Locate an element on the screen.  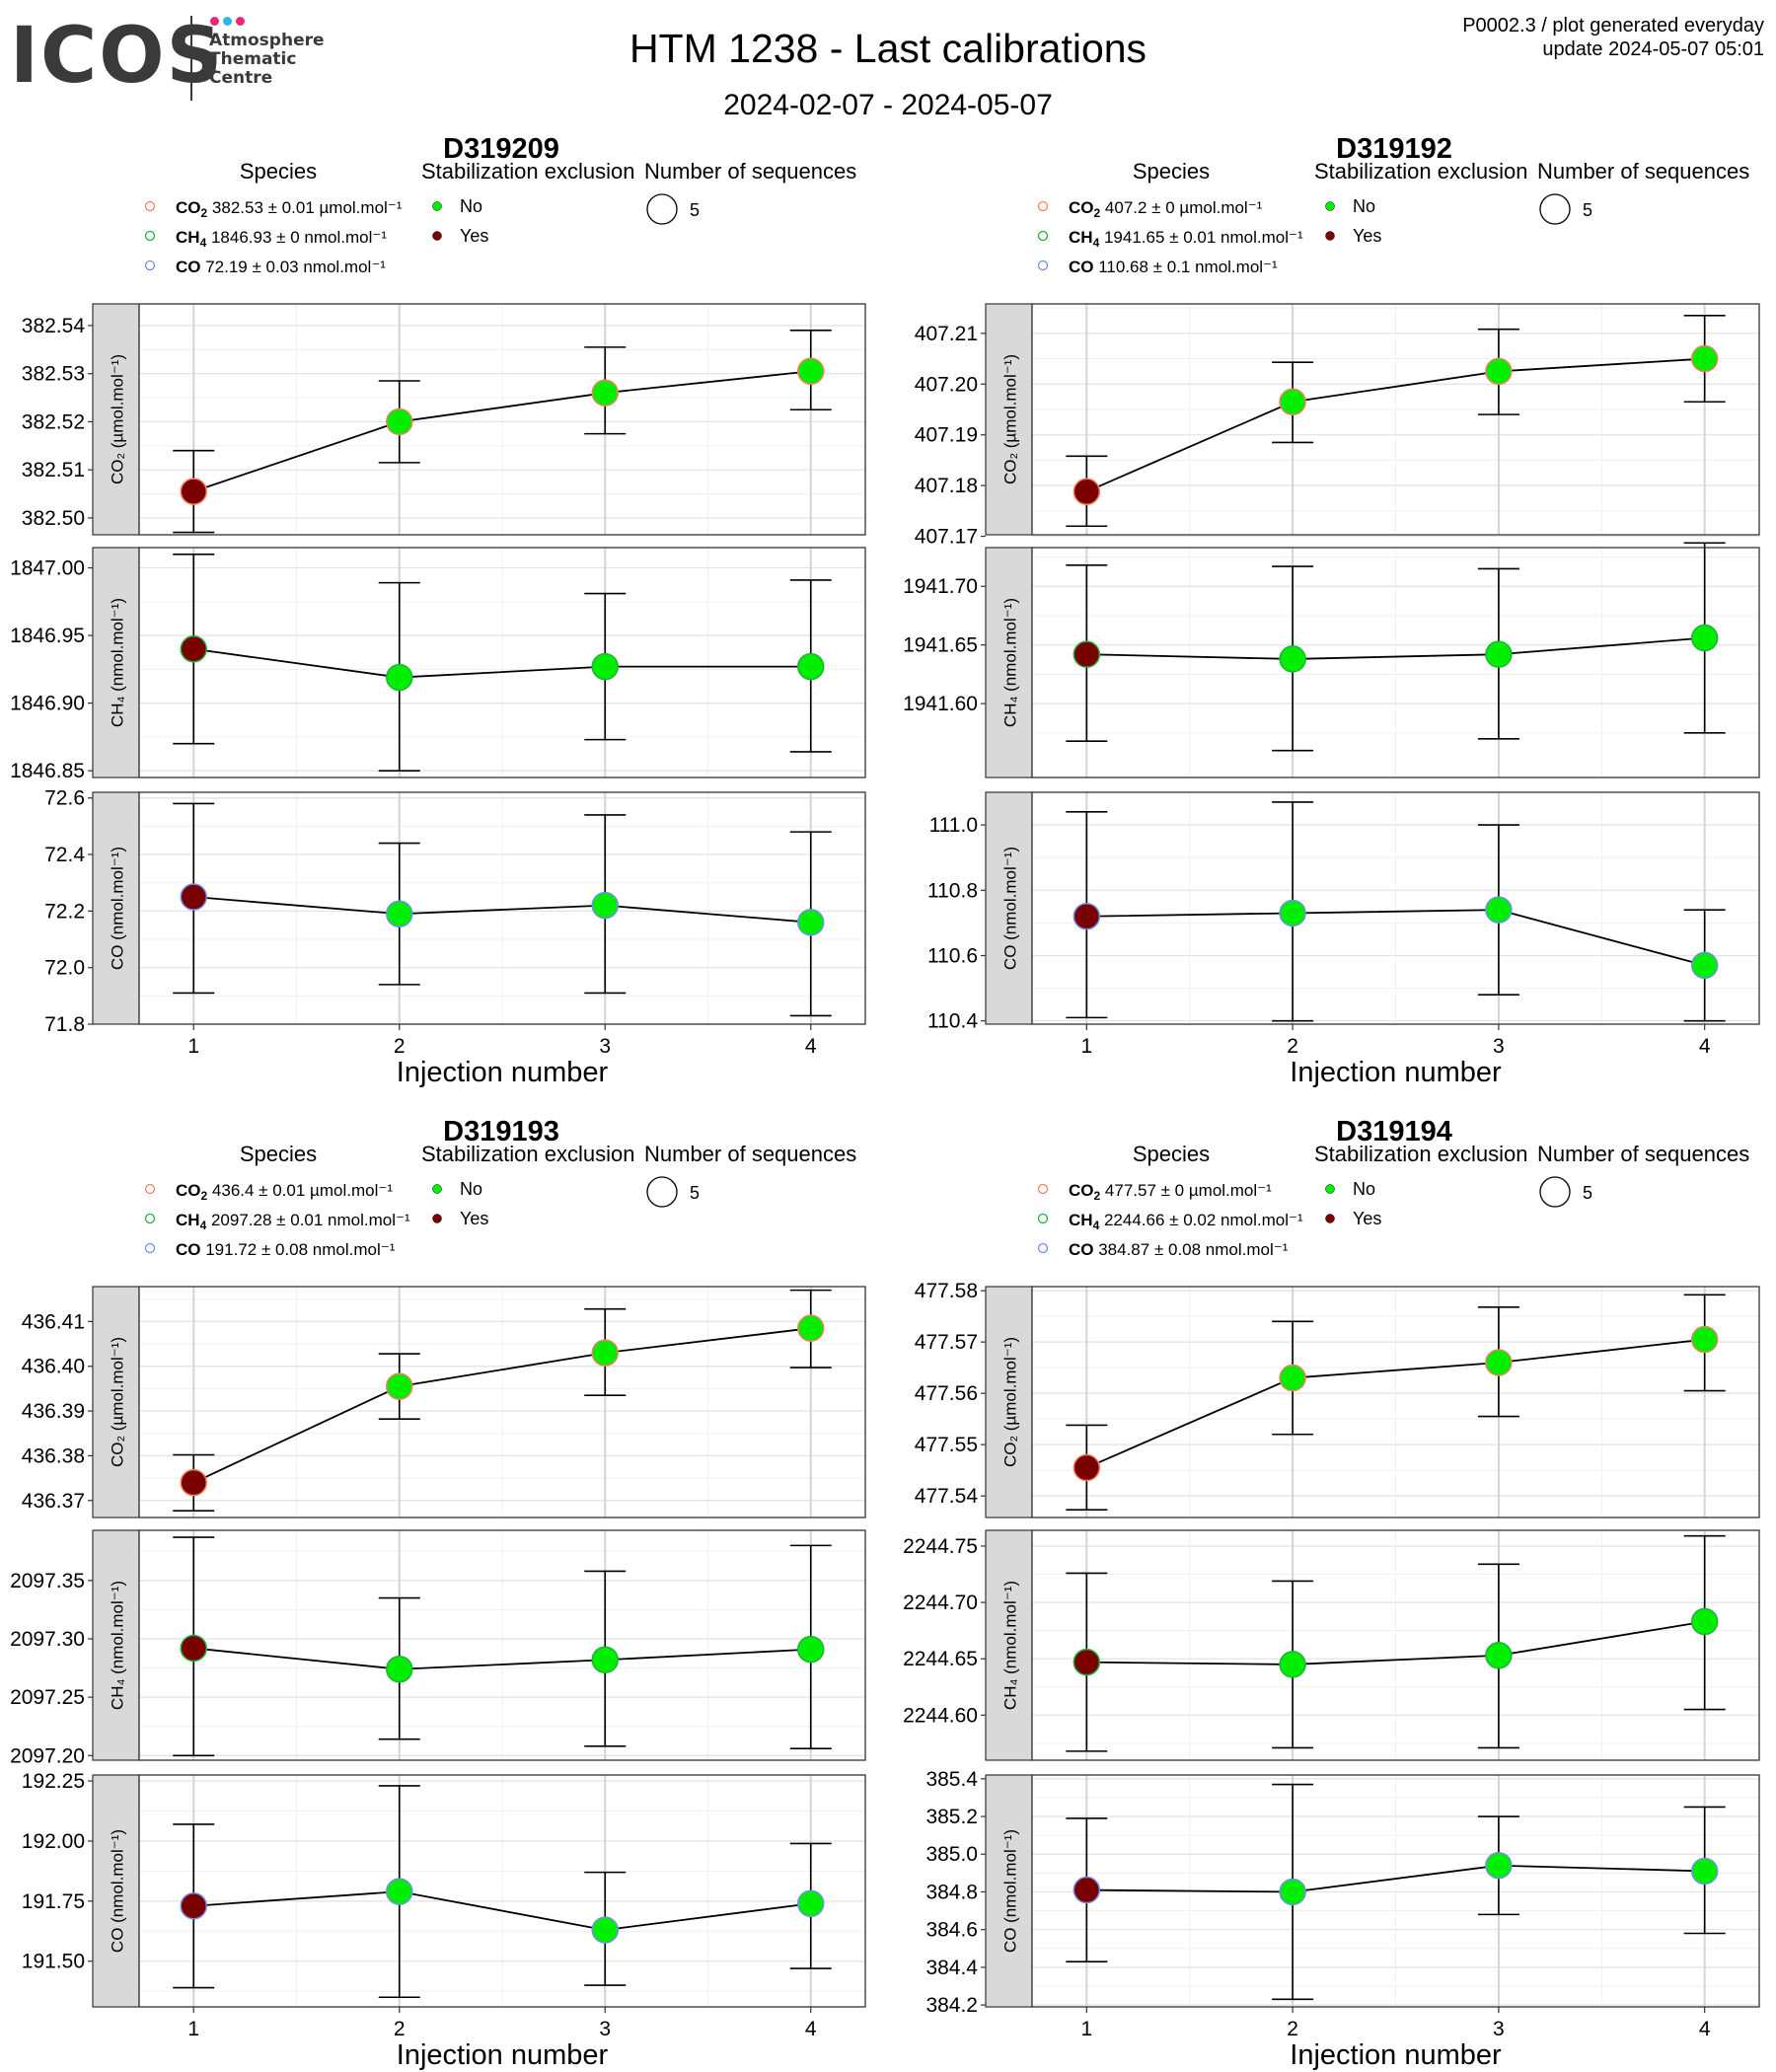
chart-title: D319194 is located at coordinates (1394, 1132).